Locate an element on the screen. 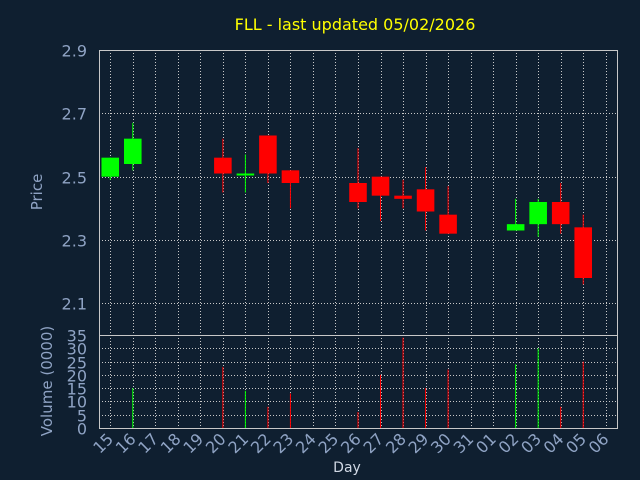 Image resolution: width=640 pixels, height=480 pixels. x-axis-label: Day is located at coordinates (347, 468).